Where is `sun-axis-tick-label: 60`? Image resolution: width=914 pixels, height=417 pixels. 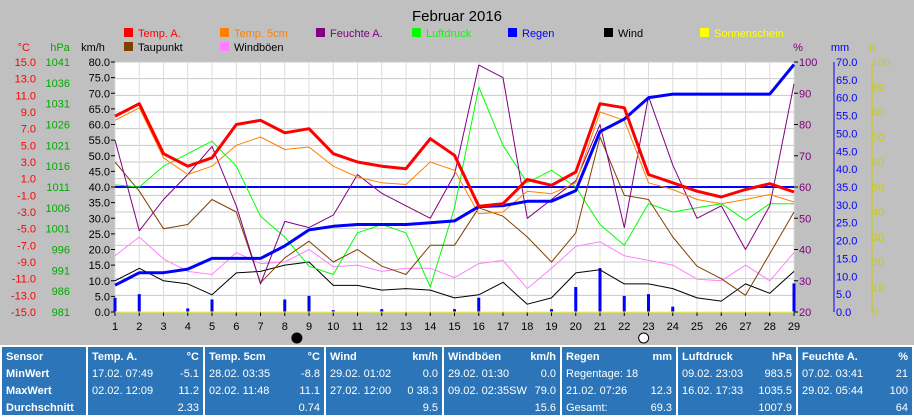 sun-axis-tick-label: 60 is located at coordinates (878, 163).